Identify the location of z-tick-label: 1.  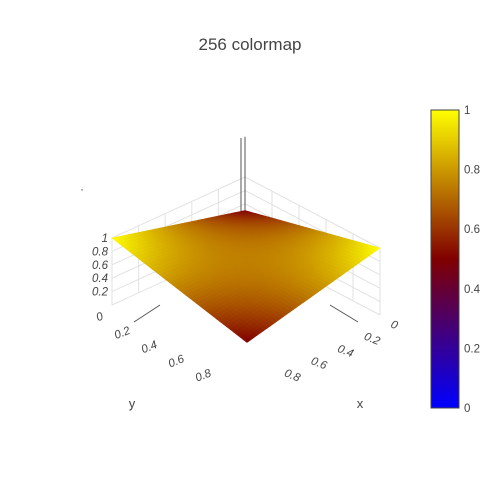
(105, 239).